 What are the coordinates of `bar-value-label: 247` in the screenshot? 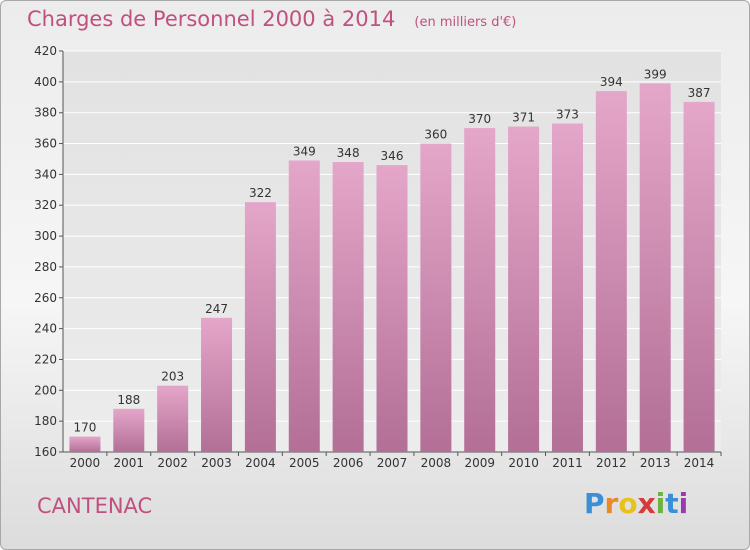 It's located at (216, 309).